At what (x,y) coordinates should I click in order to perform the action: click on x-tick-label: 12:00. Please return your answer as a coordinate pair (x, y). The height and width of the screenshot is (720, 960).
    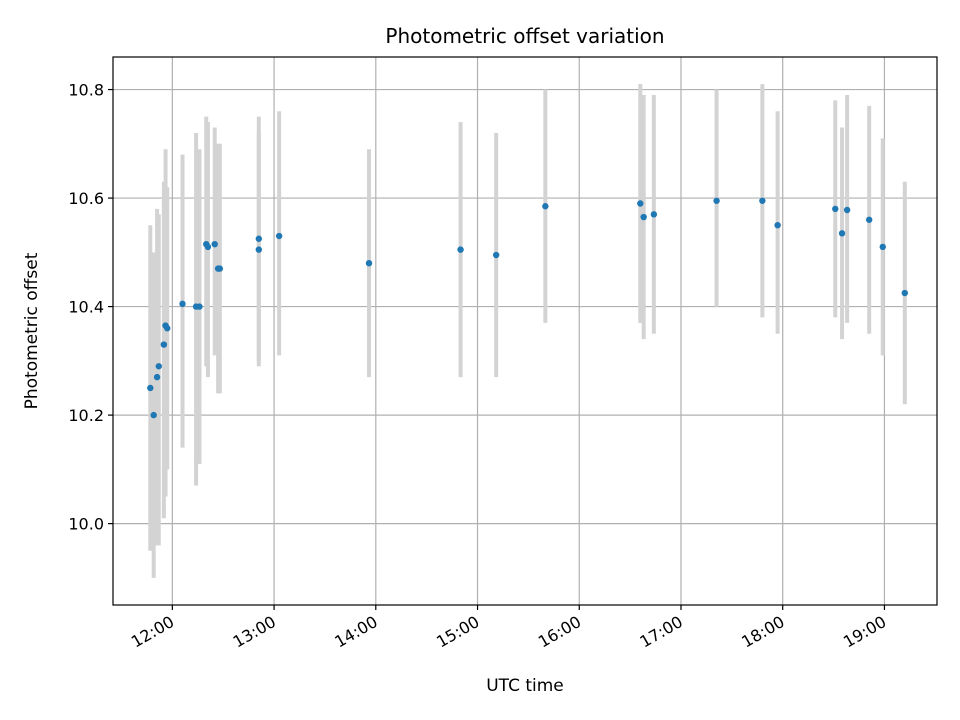
    Looking at the image, I should click on (152, 632).